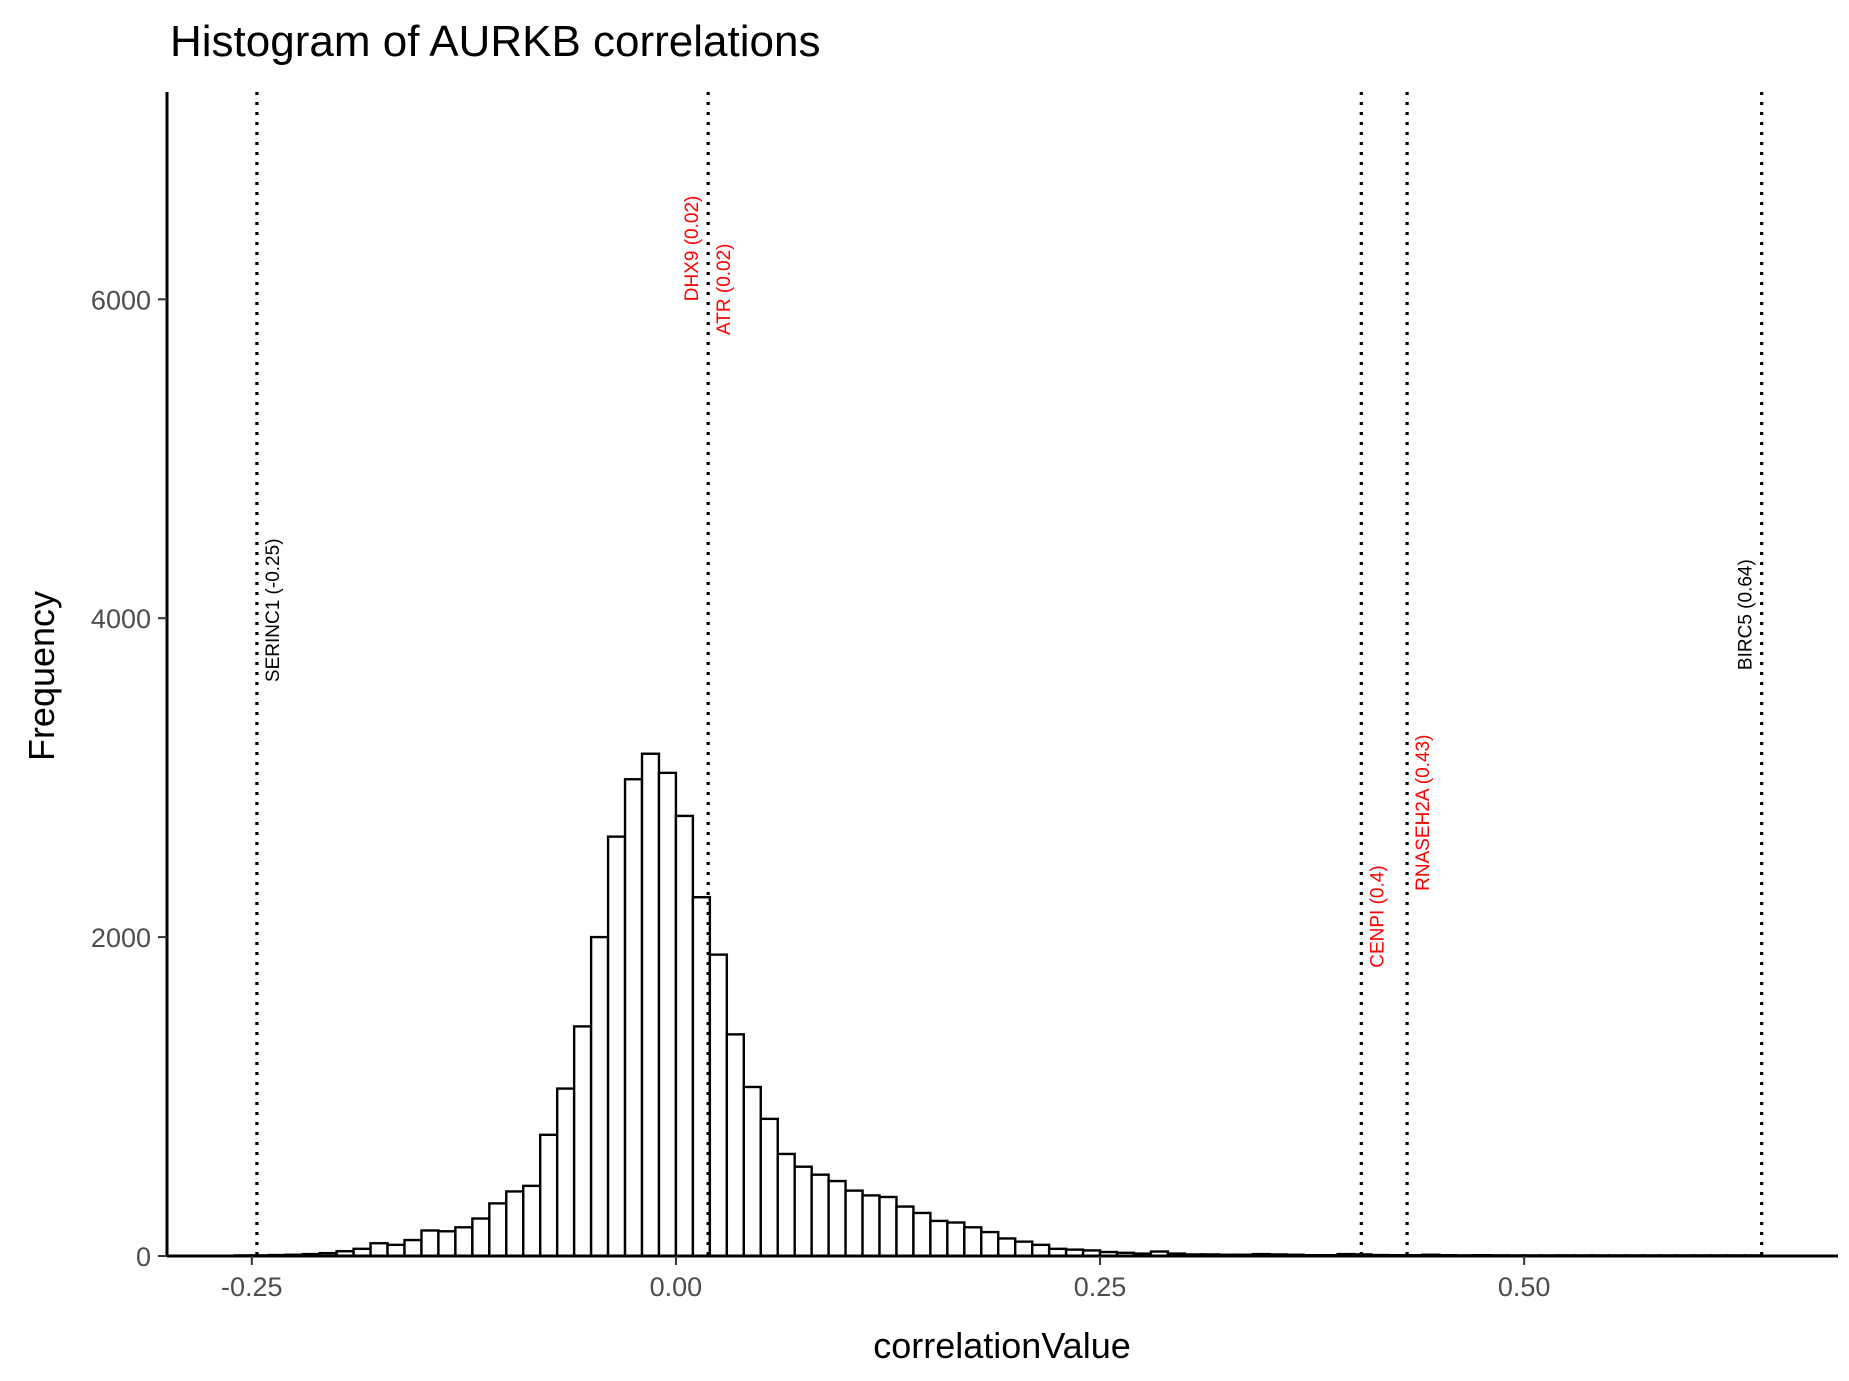 This screenshot has width=1849, height=1381. Describe the element at coordinates (724, 289) in the screenshot. I see `annotation-label: ATR (0.02)` at that location.